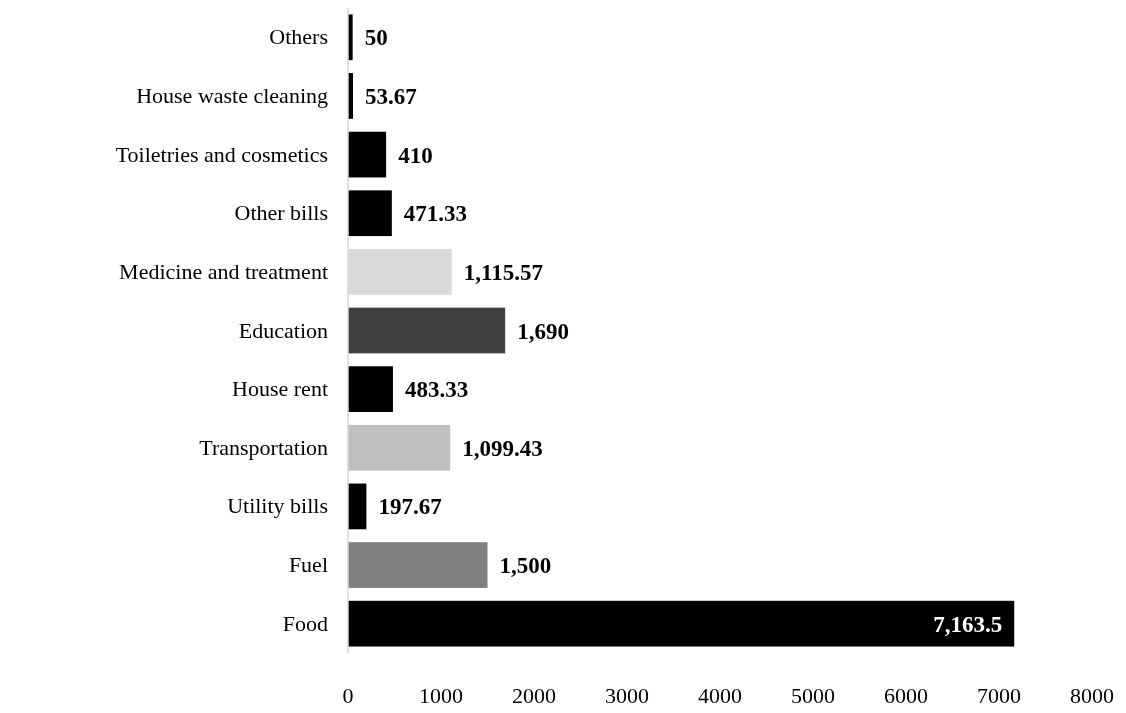 The image size is (1126, 713). What do you see at coordinates (376, 38) in the screenshot?
I see `data-label: 50` at bounding box center [376, 38].